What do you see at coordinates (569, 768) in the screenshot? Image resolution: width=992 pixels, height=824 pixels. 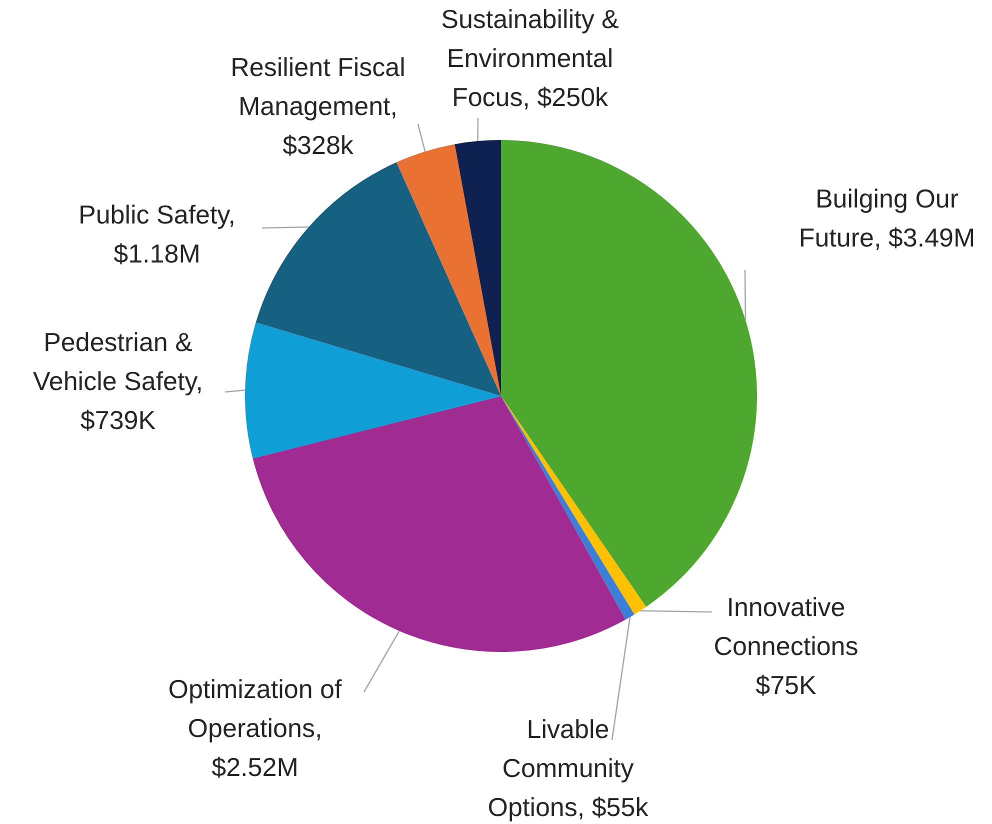 I see `slice-label: Livable Community Options, $55k` at bounding box center [569, 768].